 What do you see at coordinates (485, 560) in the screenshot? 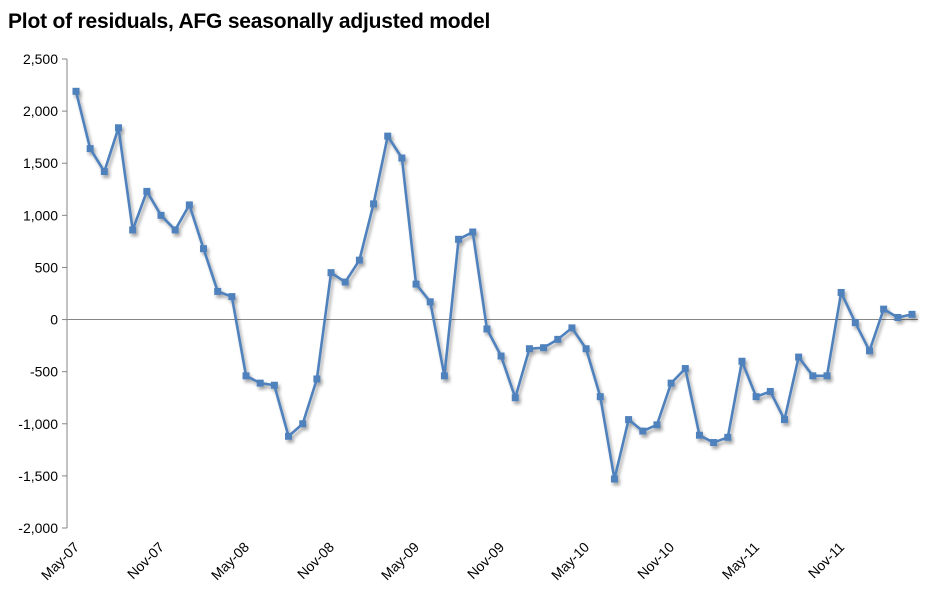
I see `x-tick-label: Nov-09` at bounding box center [485, 560].